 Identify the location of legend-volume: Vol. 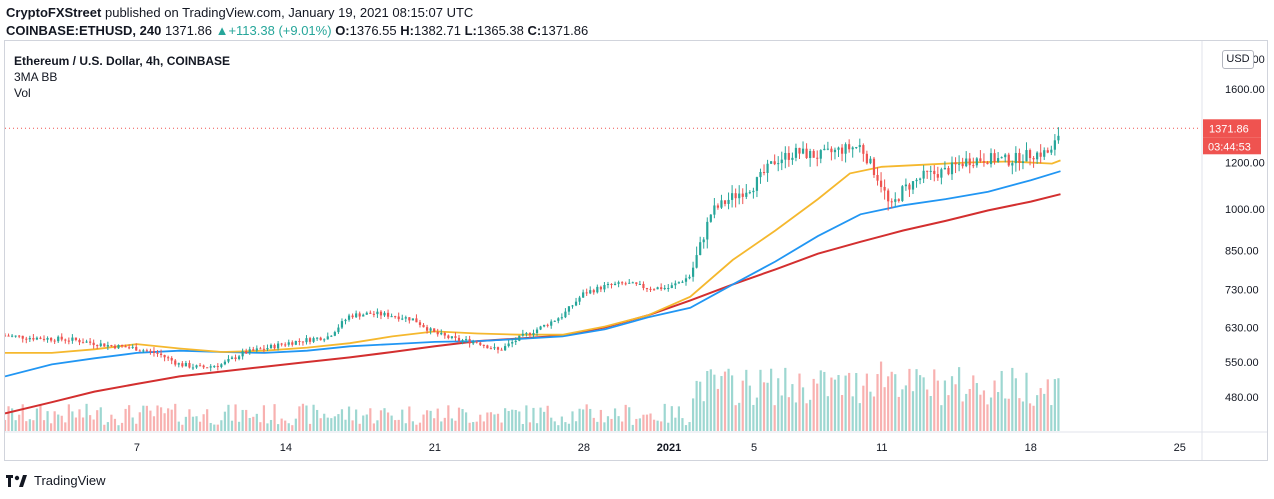
(22, 93).